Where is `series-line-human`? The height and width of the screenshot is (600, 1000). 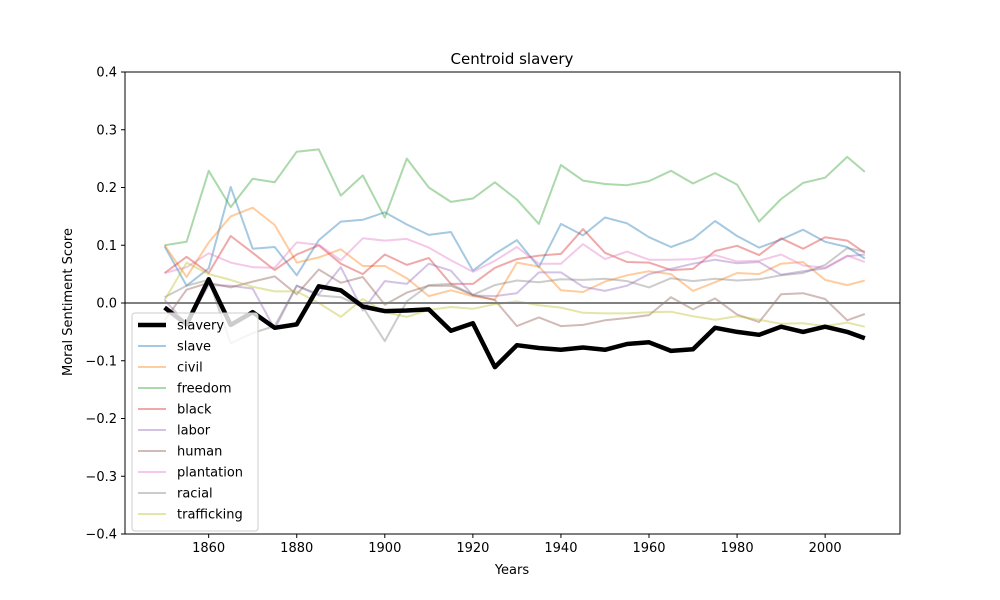 series-line-human is located at coordinates (514, 298).